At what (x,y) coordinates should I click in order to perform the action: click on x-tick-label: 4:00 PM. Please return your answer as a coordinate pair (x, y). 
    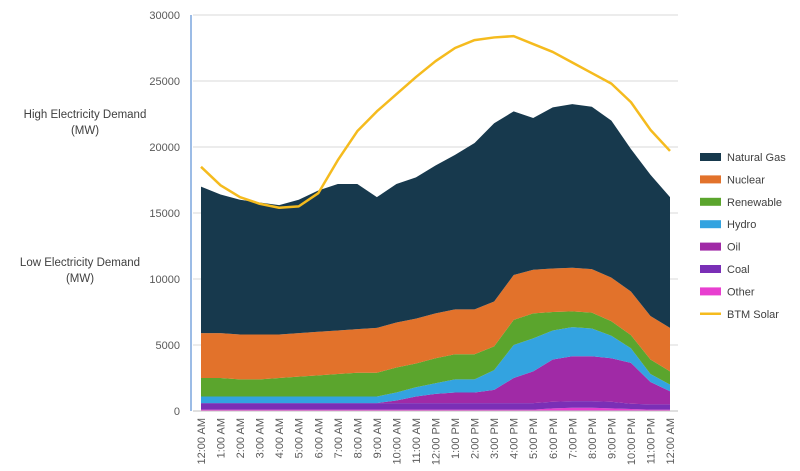
    Looking at the image, I should click on (515, 438).